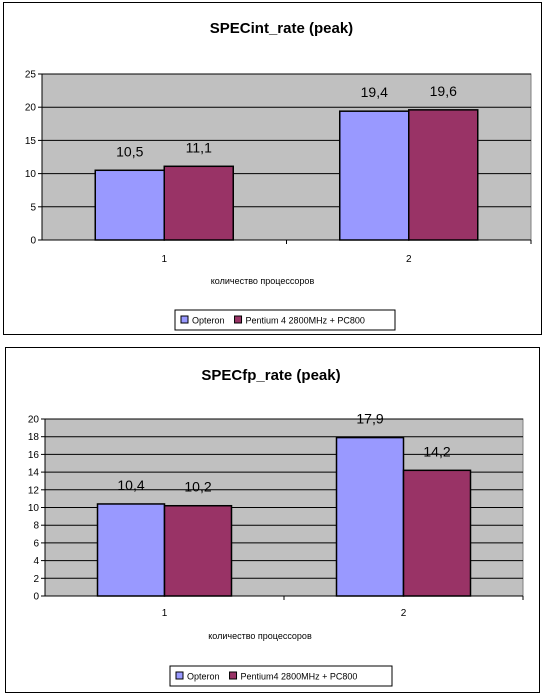 The width and height of the screenshot is (546, 696). Describe the element at coordinates (443, 91) in the screenshot. I see `data-label: 19,6` at that location.